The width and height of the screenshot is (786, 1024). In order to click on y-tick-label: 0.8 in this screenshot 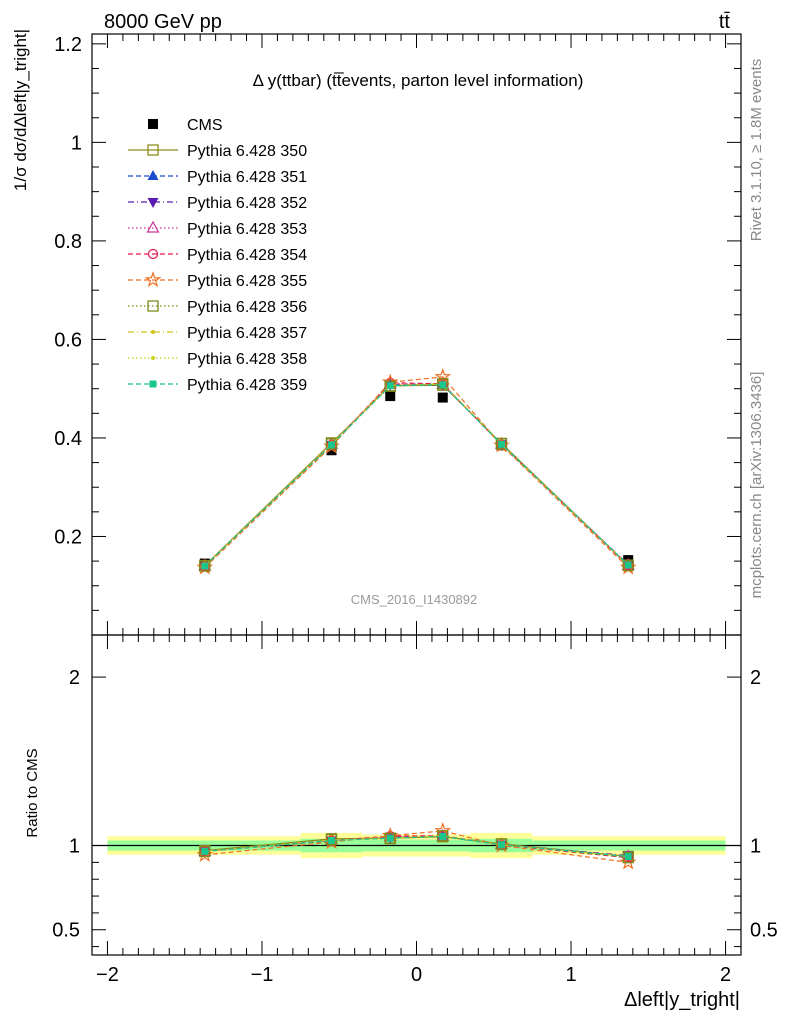, I will do `click(68, 242)`.